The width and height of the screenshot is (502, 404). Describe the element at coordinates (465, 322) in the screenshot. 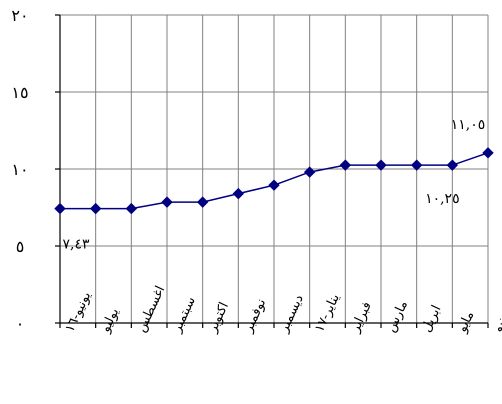

I see `x-tick-label: مايو` at that location.